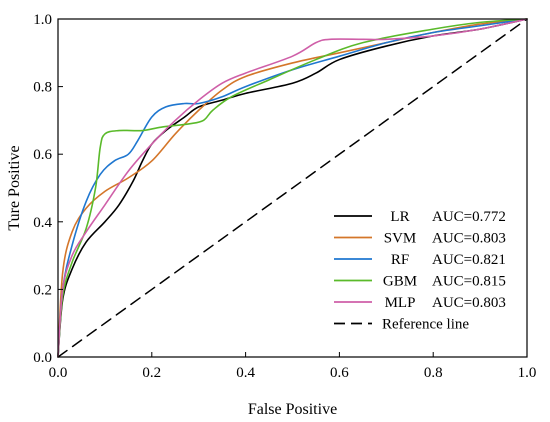 The width and height of the screenshot is (550, 422). What do you see at coordinates (400, 303) in the screenshot?
I see `legend-name-mlp: MLP` at bounding box center [400, 303].